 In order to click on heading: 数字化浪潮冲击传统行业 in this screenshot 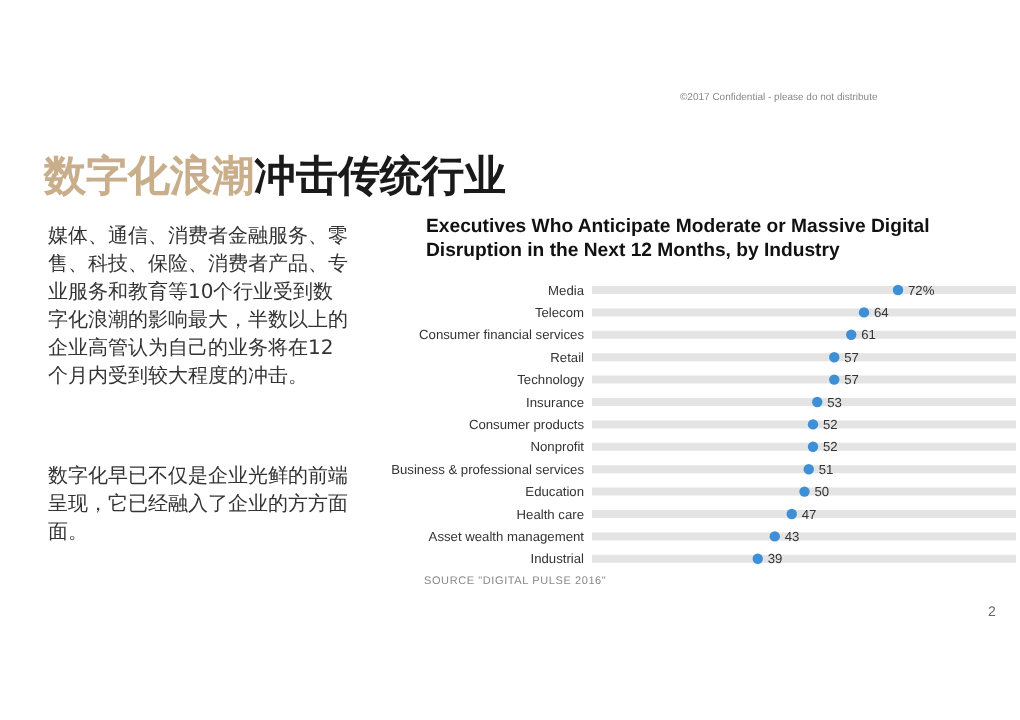, I will do `click(275, 177)`.